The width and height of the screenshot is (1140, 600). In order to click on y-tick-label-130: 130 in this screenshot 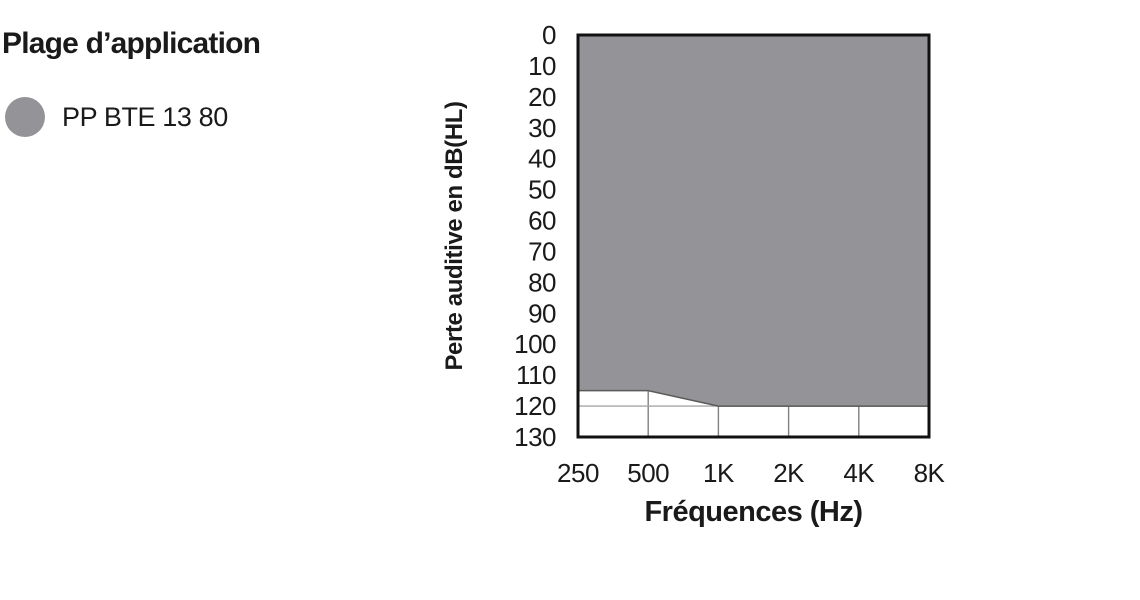, I will do `click(535, 437)`.